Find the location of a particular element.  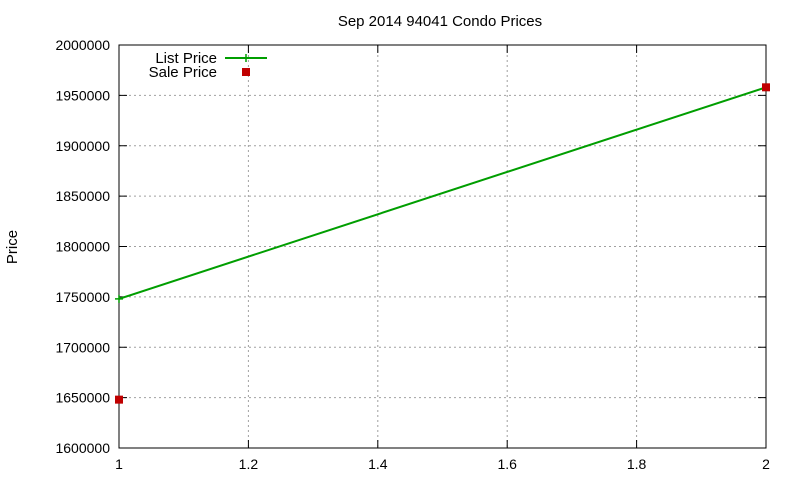

y-tick-label: 1750000 is located at coordinates (82, 297).